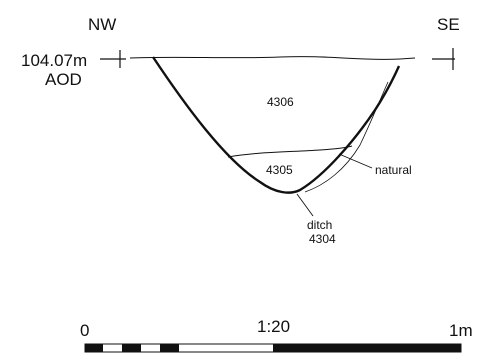  Describe the element at coordinates (54, 60) in the screenshot. I see `datum-height-label: 104.07m` at that location.